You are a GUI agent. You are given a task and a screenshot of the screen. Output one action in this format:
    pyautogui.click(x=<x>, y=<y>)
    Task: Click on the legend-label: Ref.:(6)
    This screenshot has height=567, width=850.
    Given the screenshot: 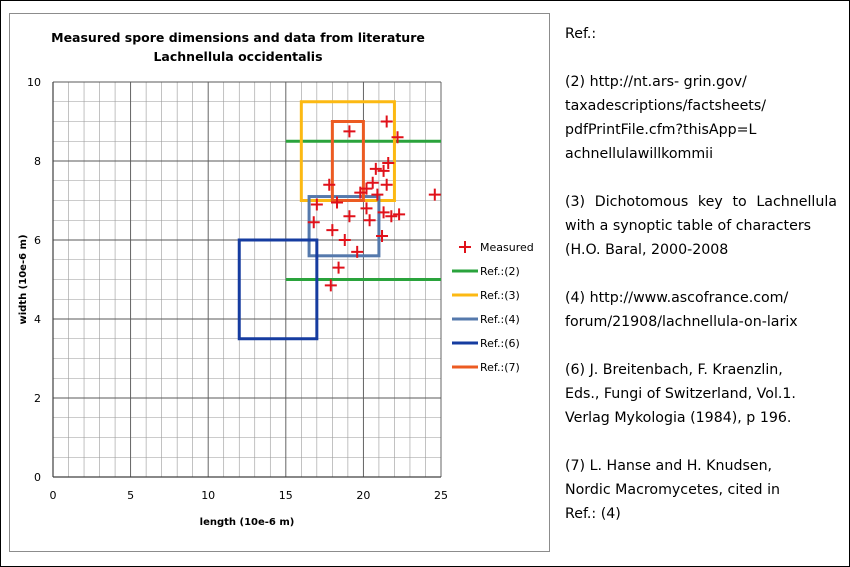 What is the action you would take?
    pyautogui.click(x=500, y=343)
    